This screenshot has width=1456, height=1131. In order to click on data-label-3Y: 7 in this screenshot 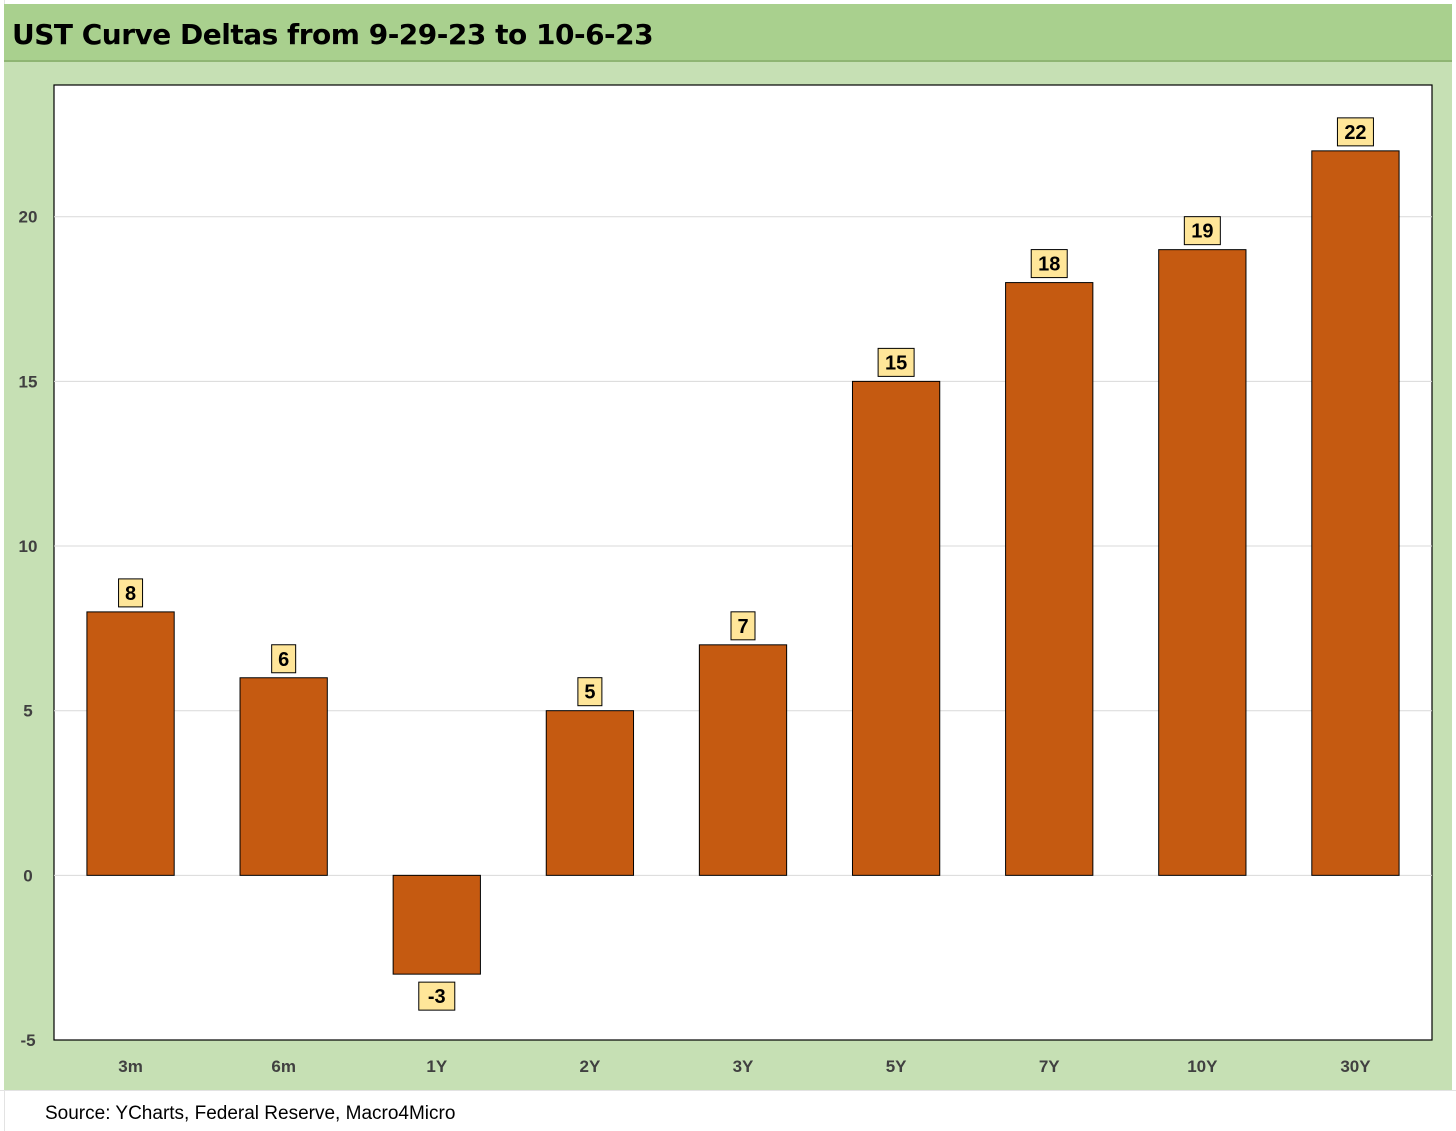, I will do `click(743, 626)`.